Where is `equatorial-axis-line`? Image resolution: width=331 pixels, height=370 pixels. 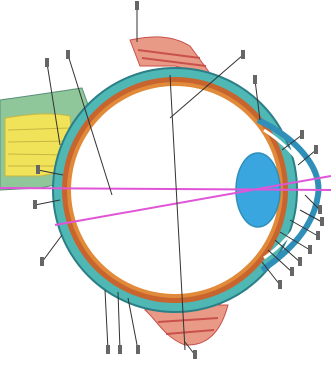 equatorial-axis-line is located at coordinates (177, 212).